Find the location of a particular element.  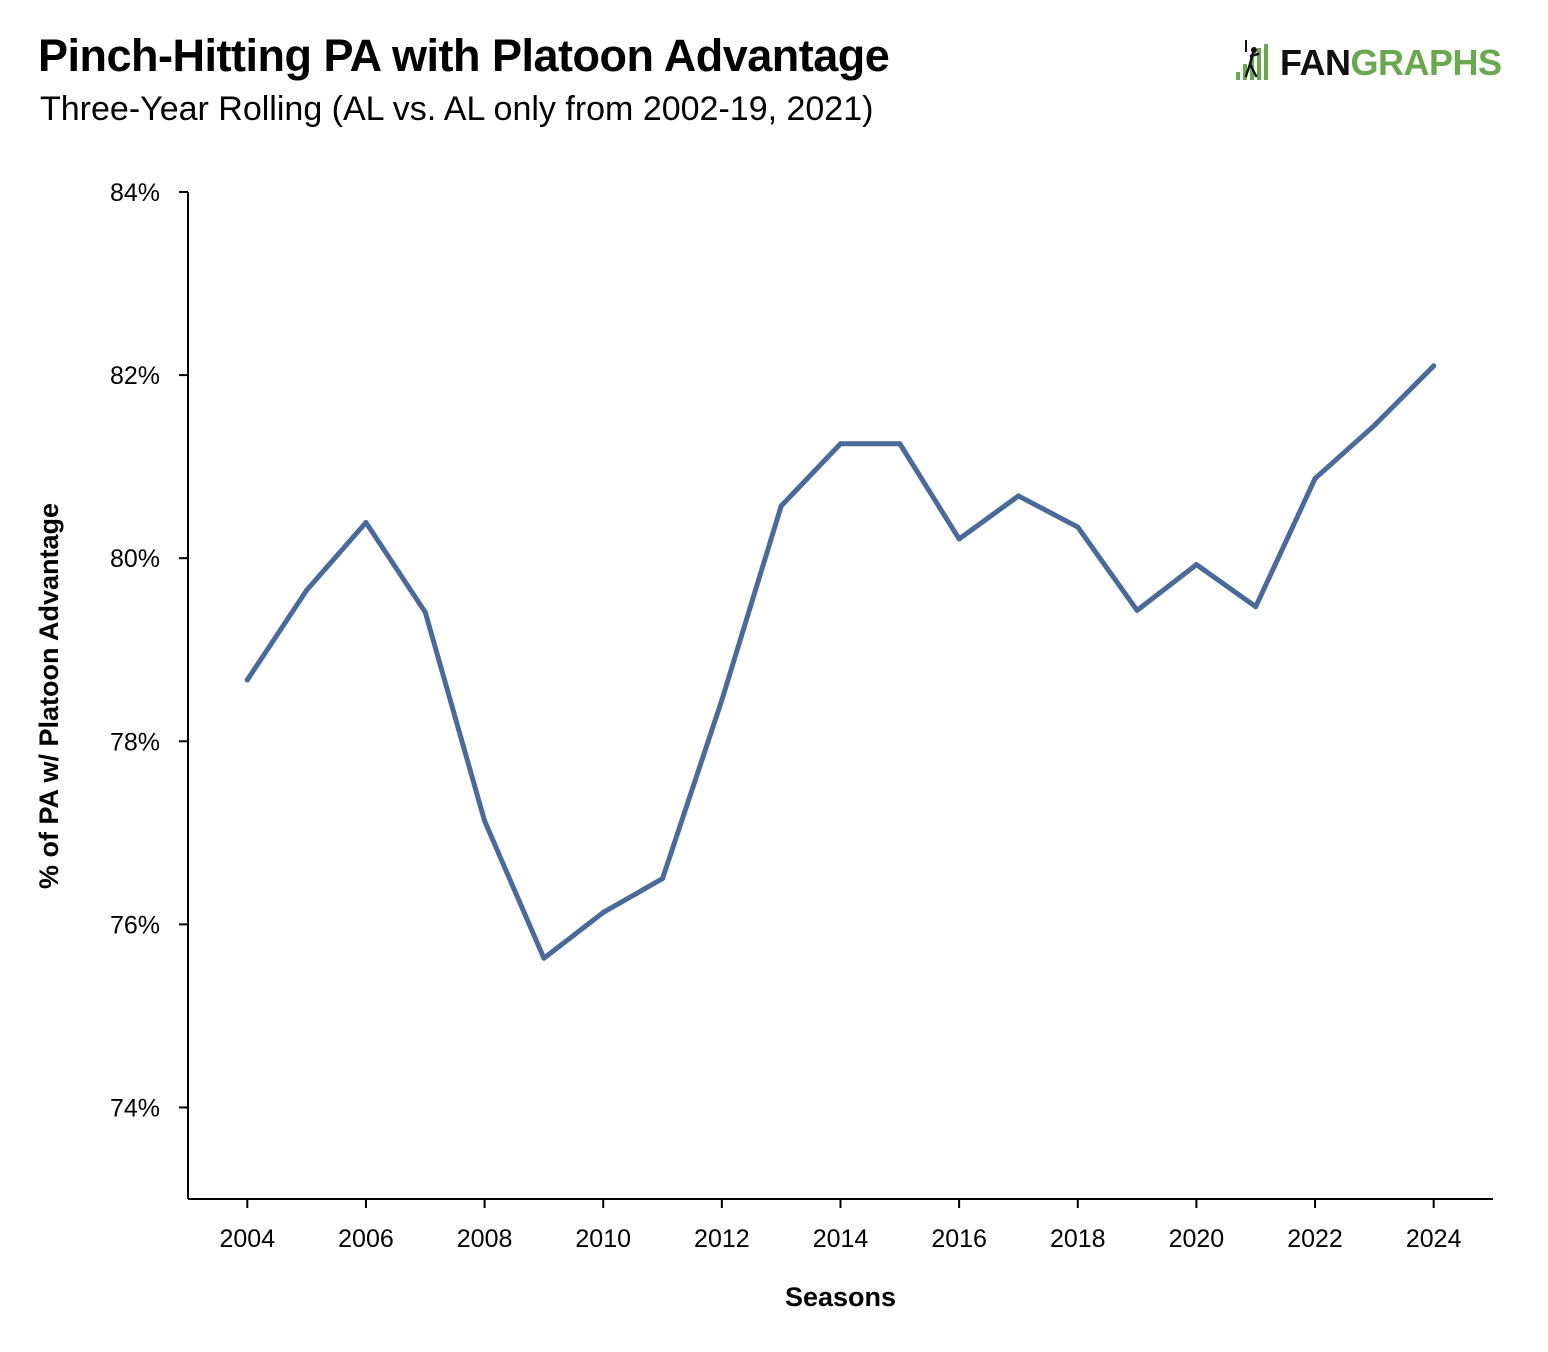

x-tick-label: 2004 is located at coordinates (248, 1239).